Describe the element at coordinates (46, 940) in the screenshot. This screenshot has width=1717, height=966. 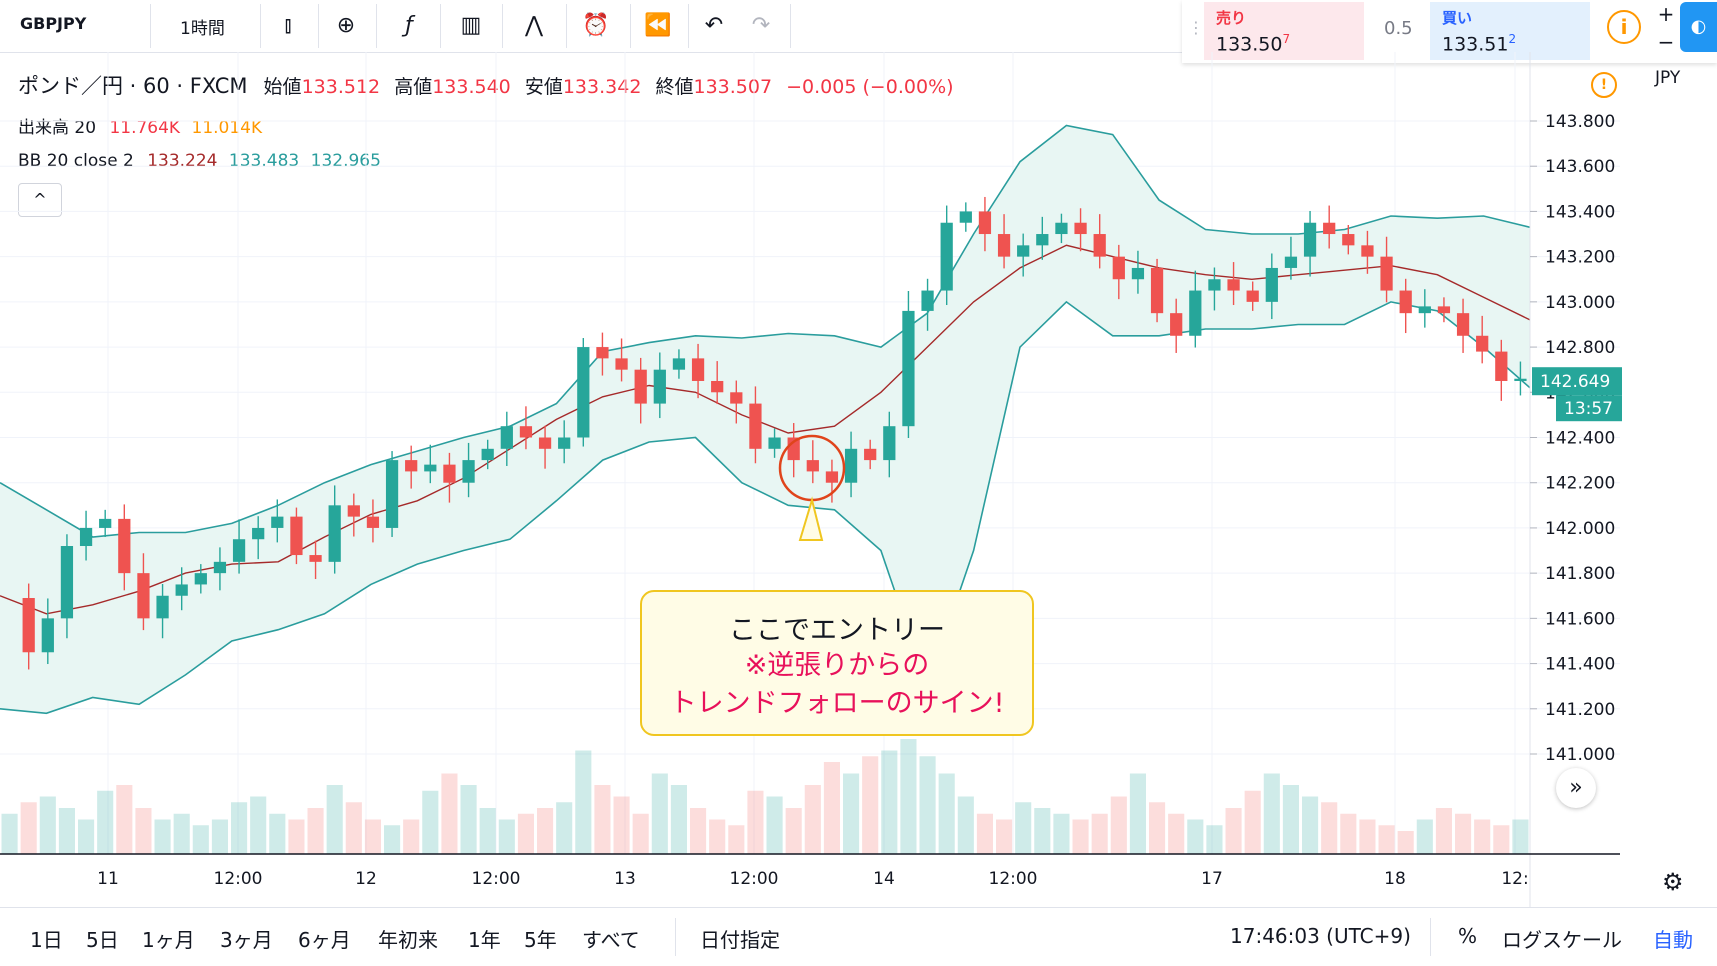
I see `range-1d: 1日` at that location.